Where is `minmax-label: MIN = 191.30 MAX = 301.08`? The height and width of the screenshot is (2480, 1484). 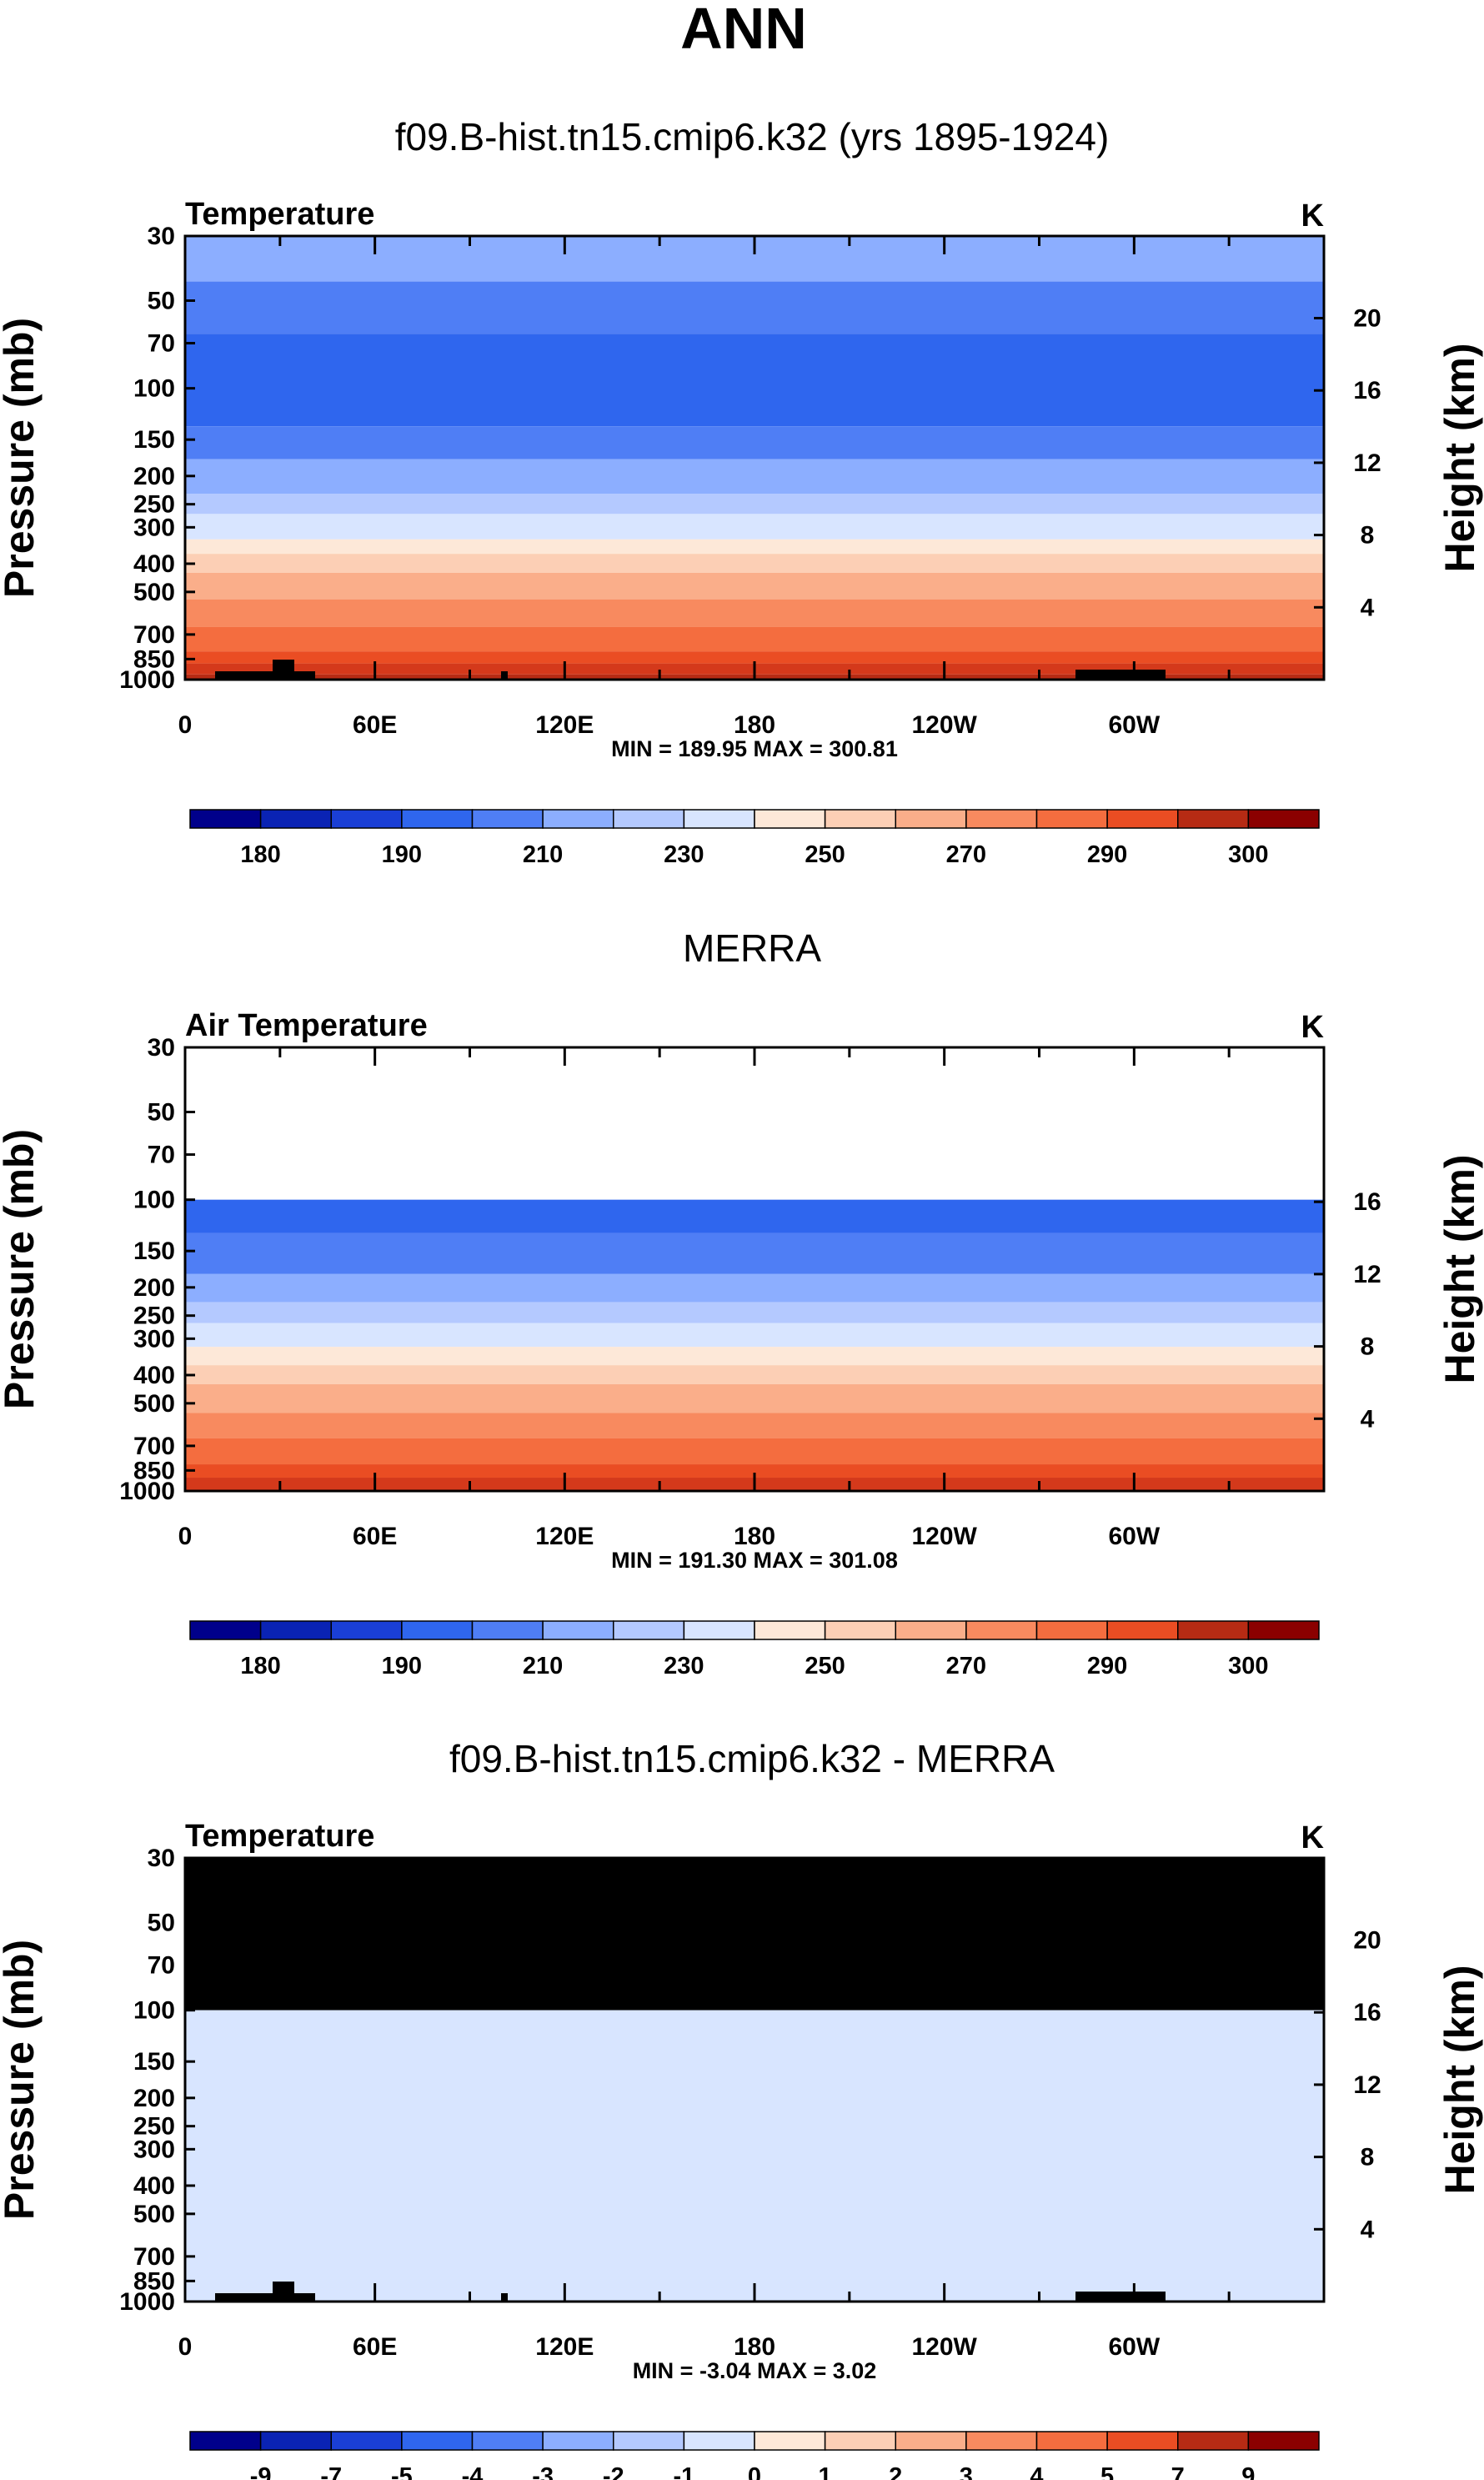 minmax-label: MIN = 191.30 MAX = 301.08 is located at coordinates (754, 1560).